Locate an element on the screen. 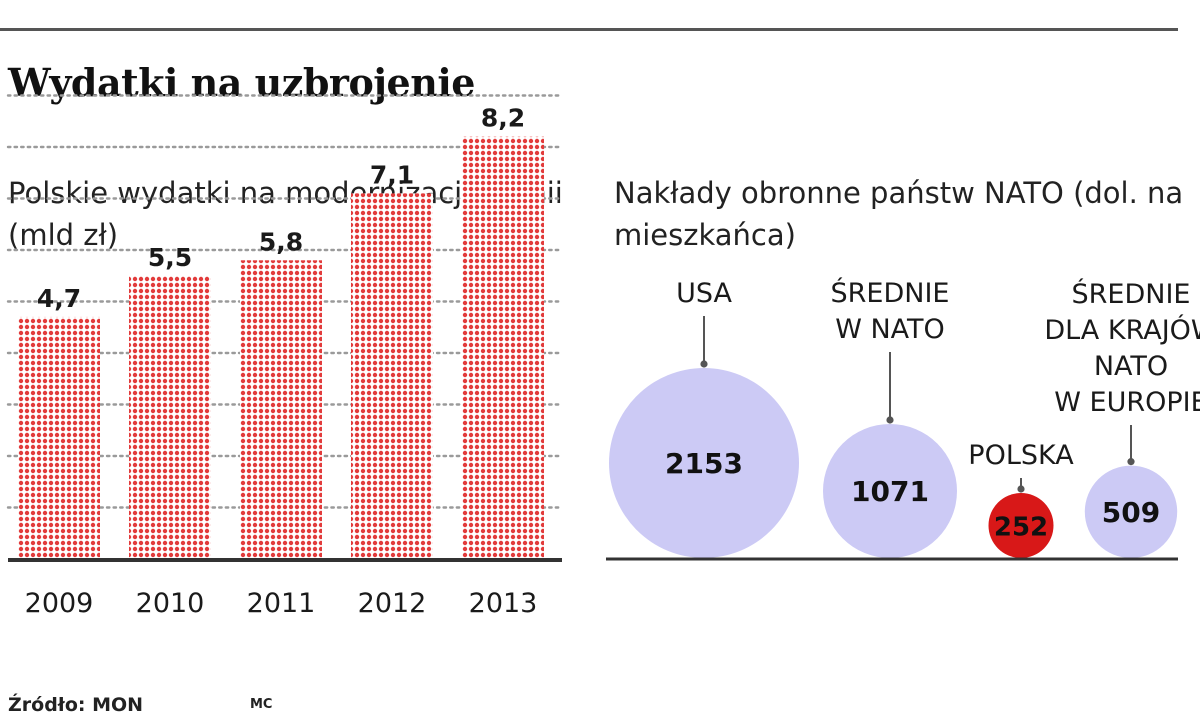 This screenshot has width=1200, height=718. bar-value-label: 5,5 is located at coordinates (170, 257).